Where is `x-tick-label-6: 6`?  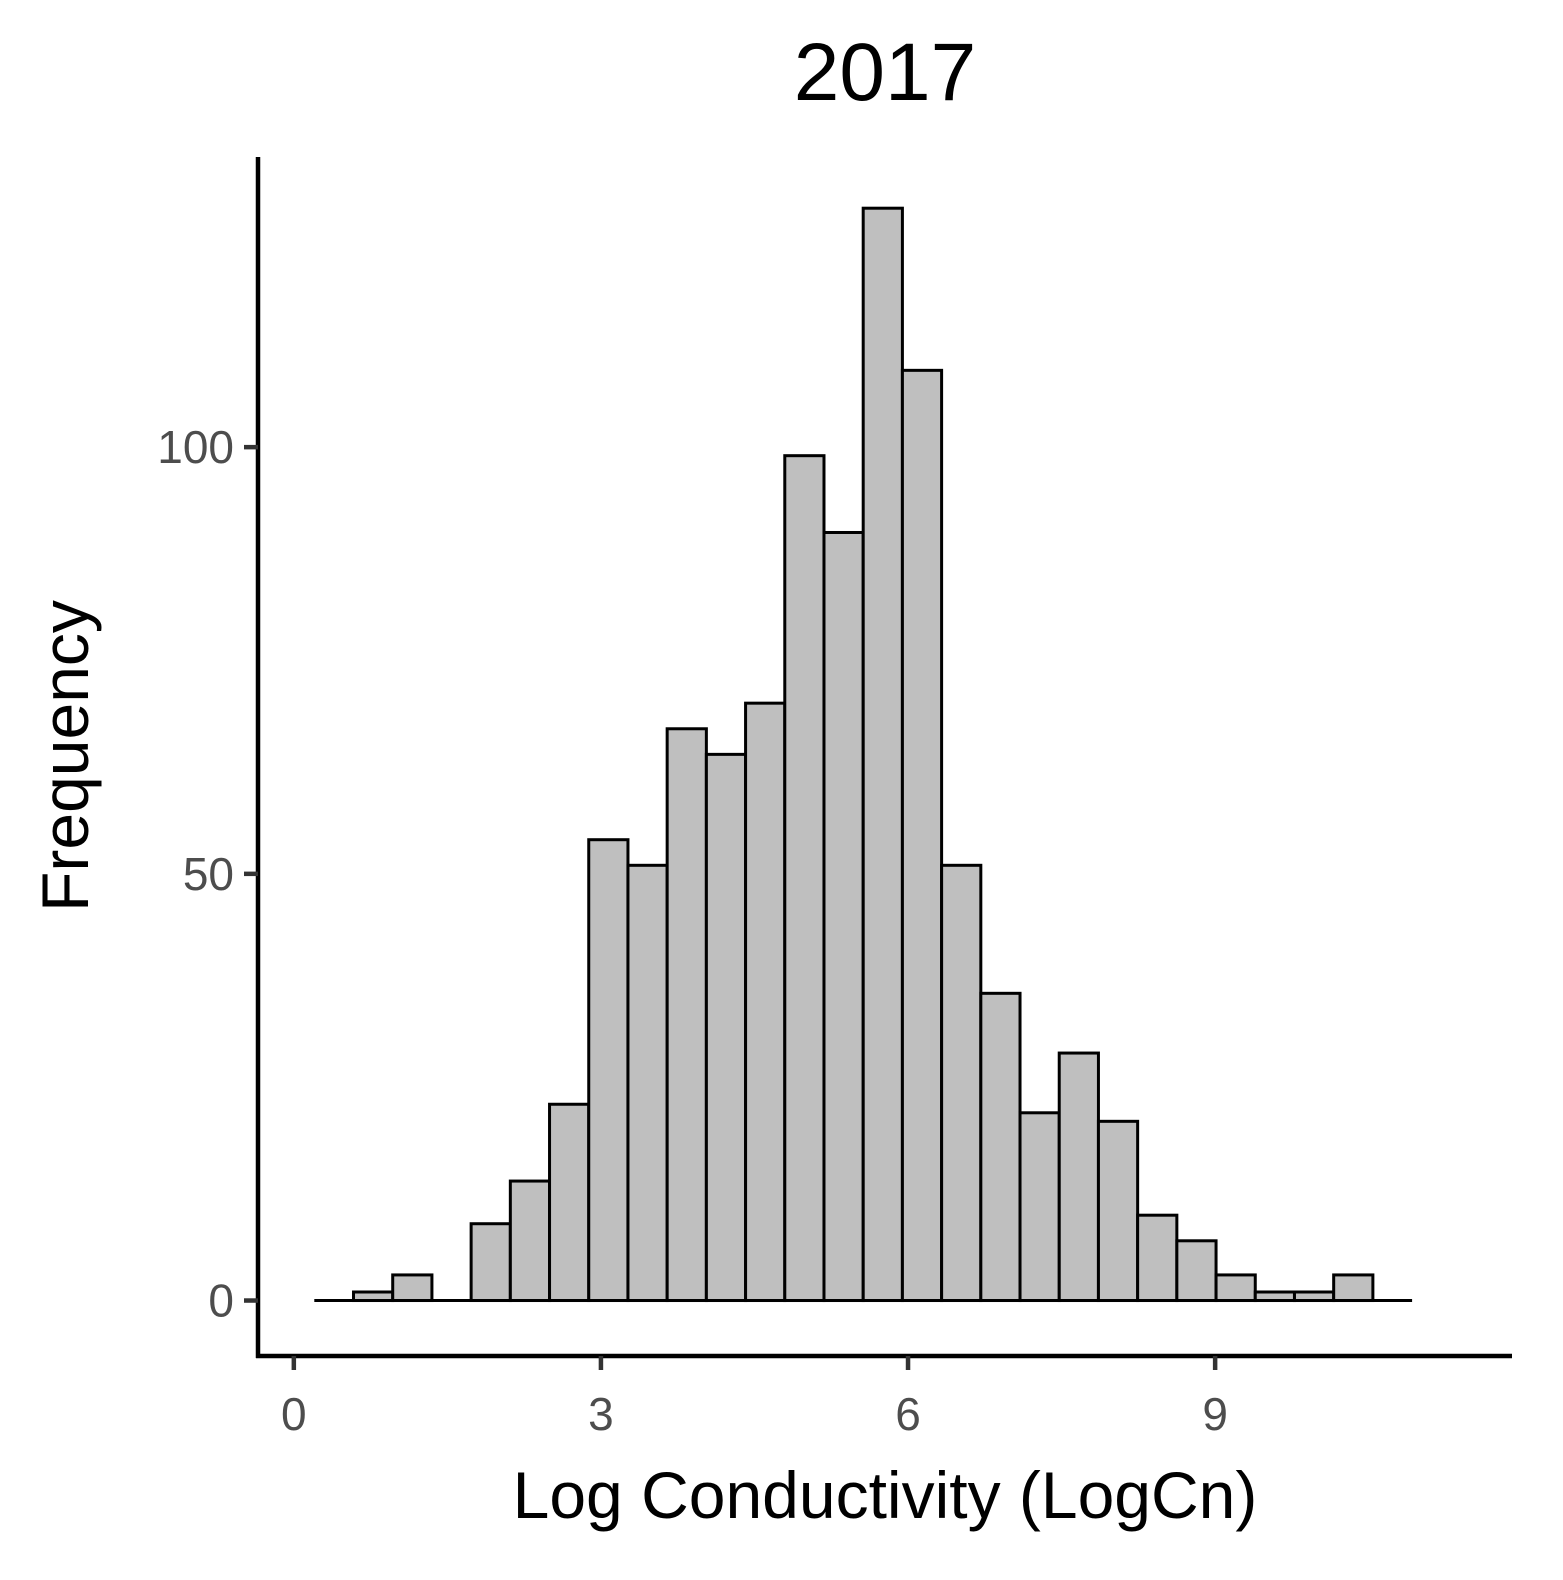
x-tick-label-6: 6 is located at coordinates (908, 1414).